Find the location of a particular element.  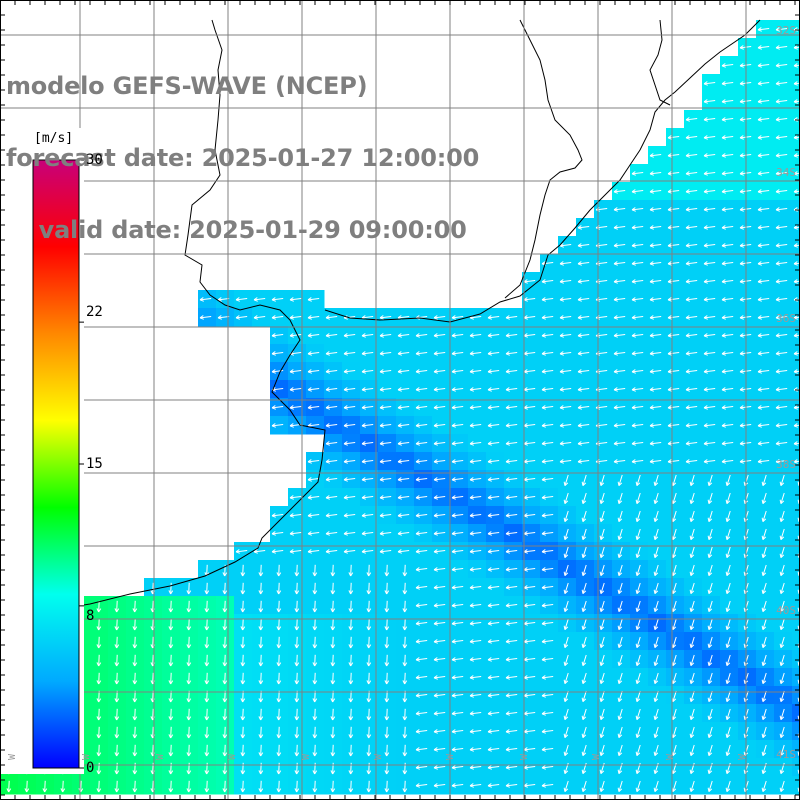

lat-label: 36S is located at coordinates (786, 318).